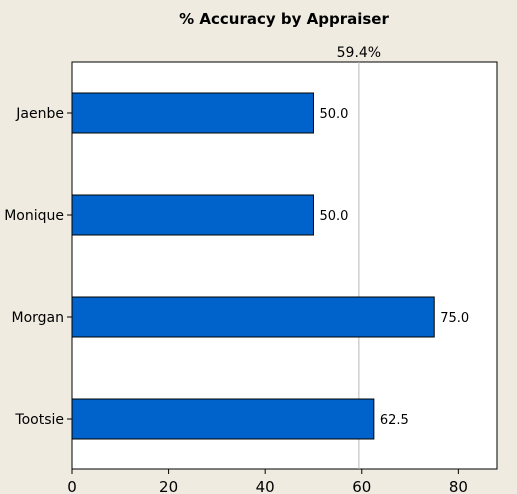 This screenshot has height=494, width=517. What do you see at coordinates (253, 317) in the screenshot?
I see `bar-morgan` at bounding box center [253, 317].